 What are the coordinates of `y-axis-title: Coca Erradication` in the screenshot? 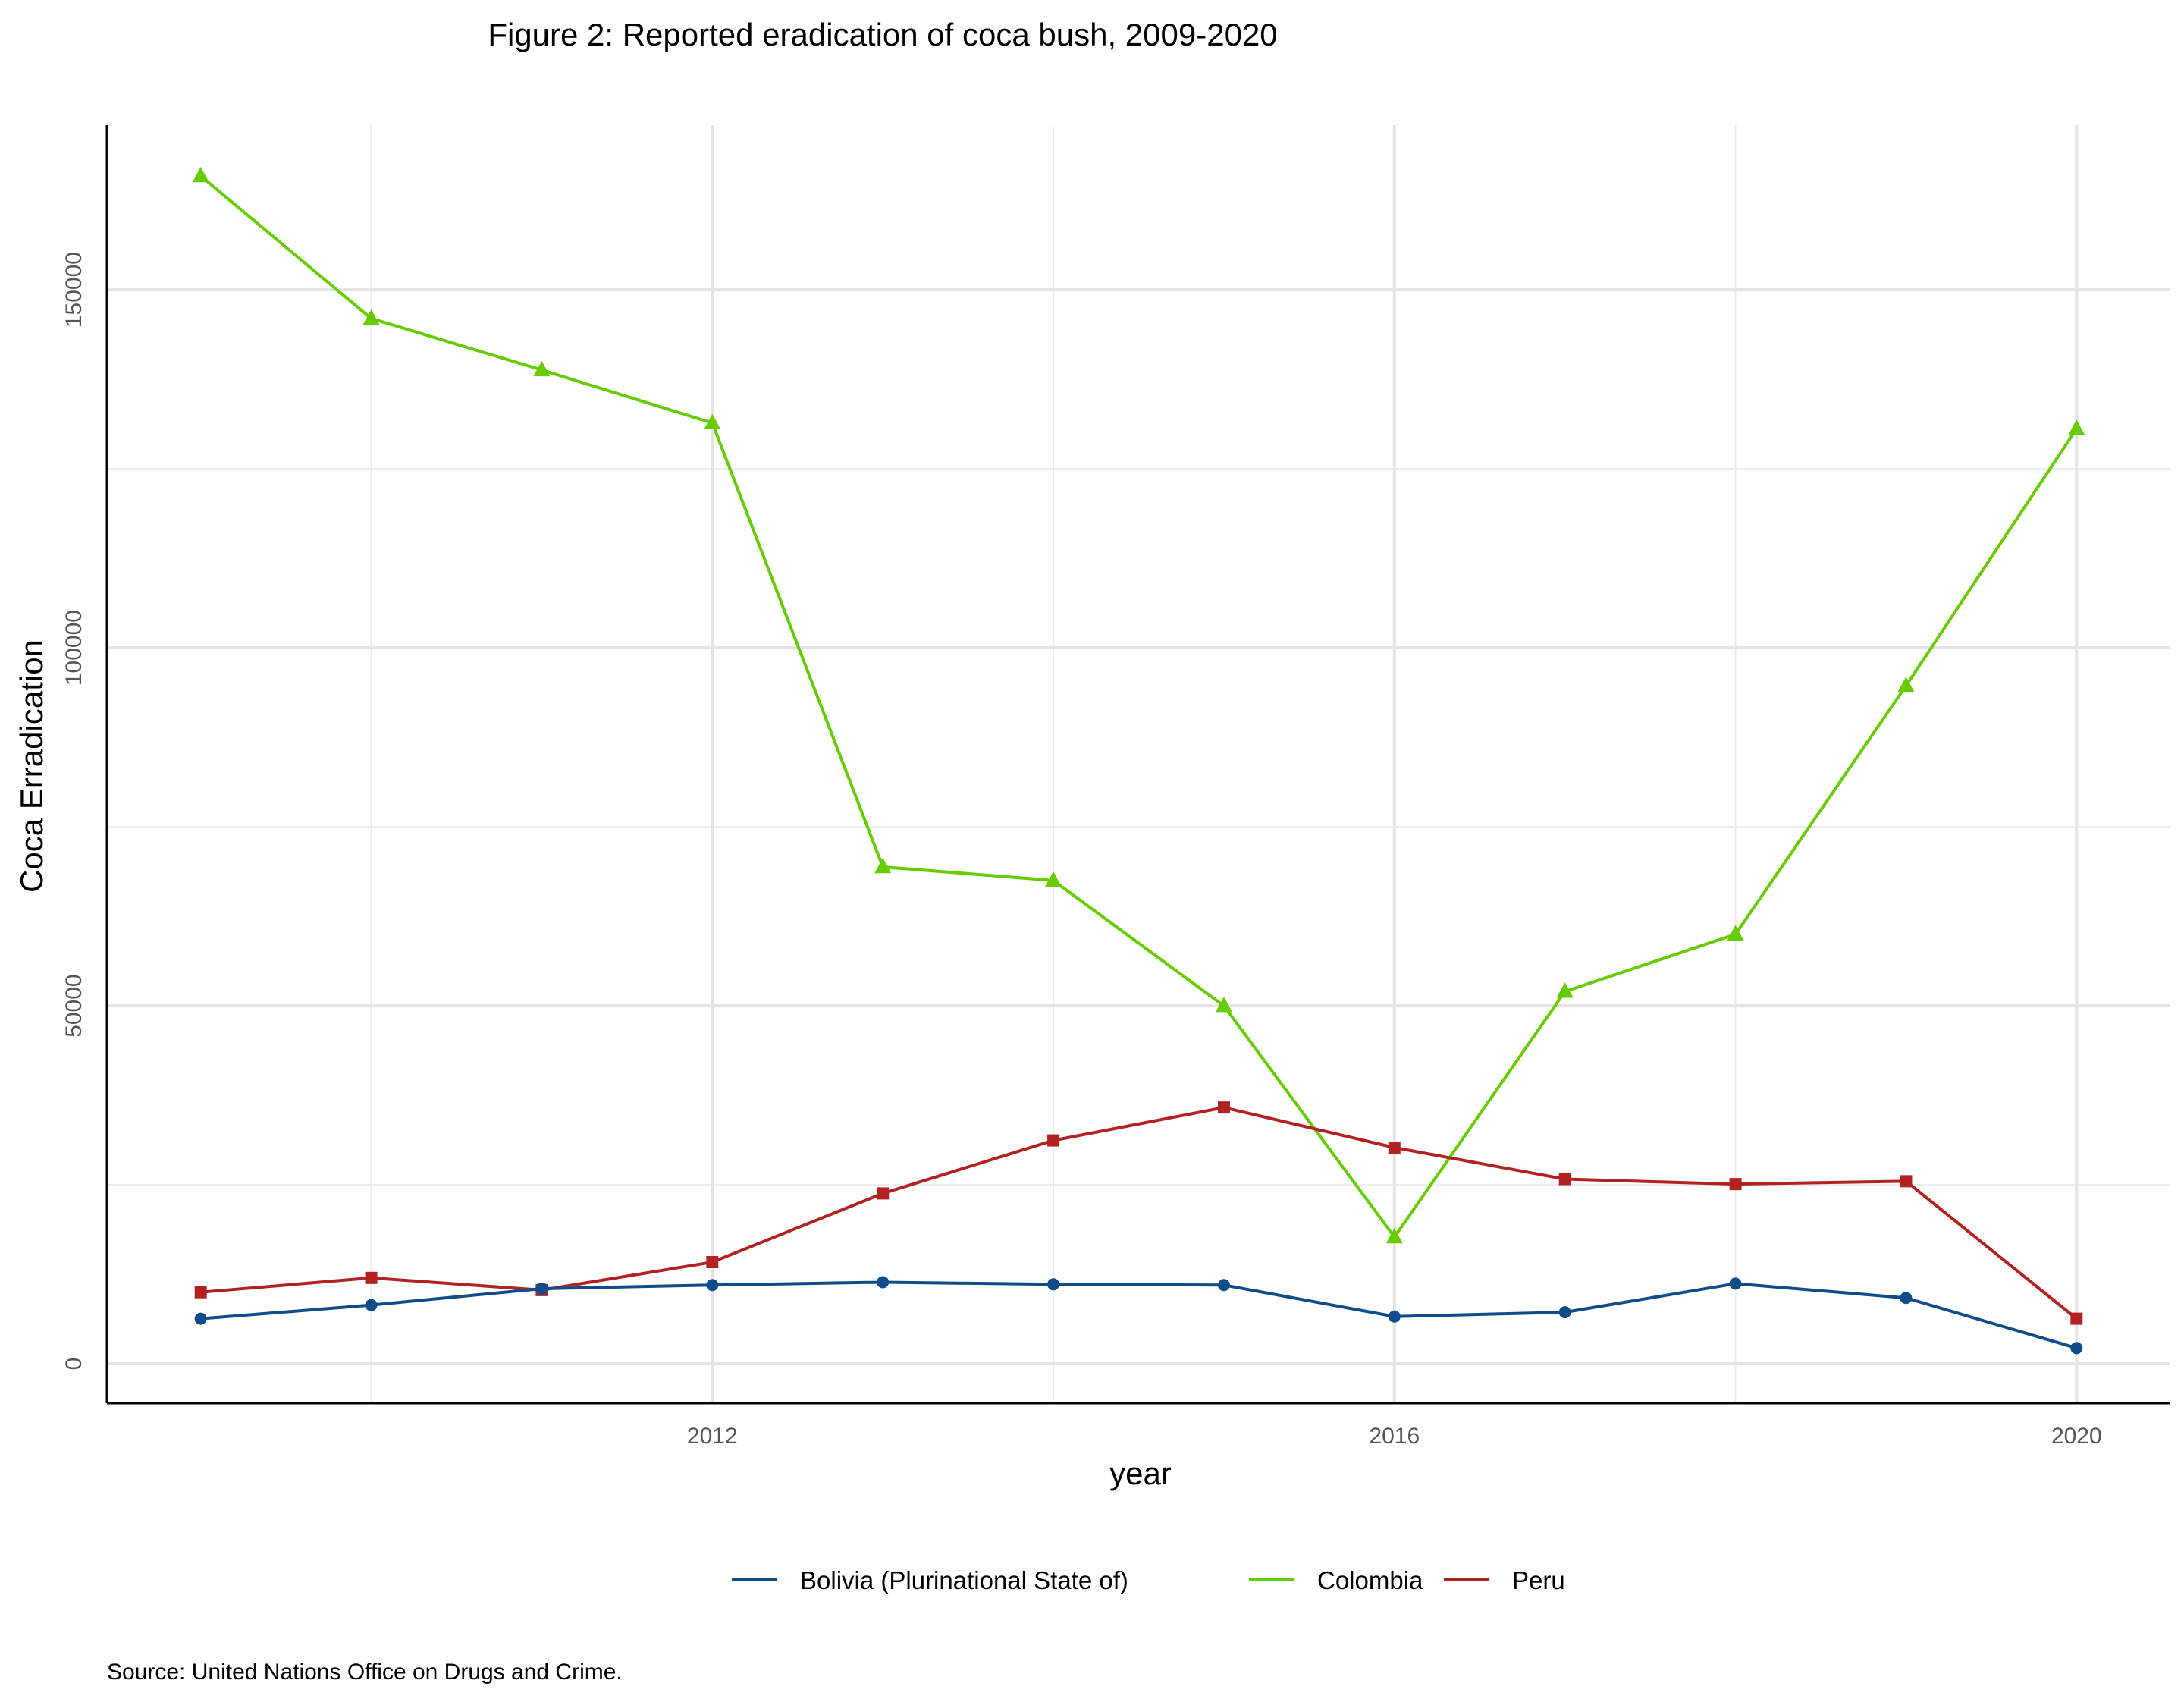 It's located at (31, 766).